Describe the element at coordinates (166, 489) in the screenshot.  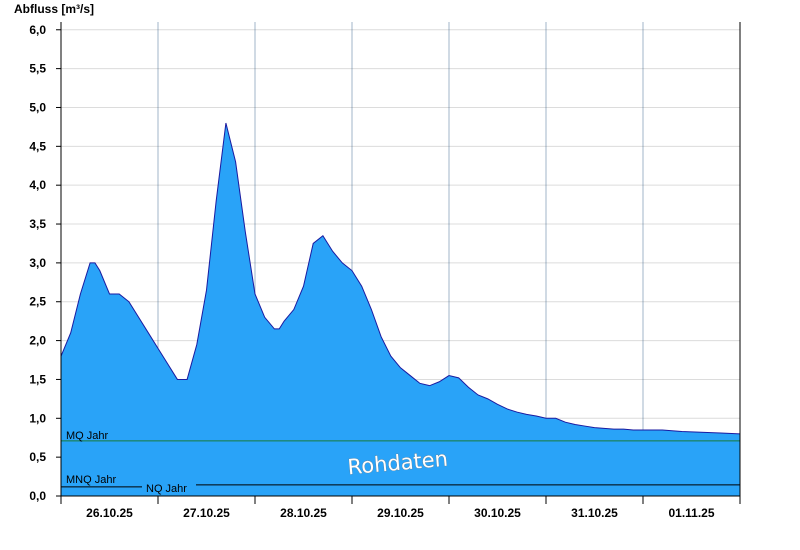
I see `ref-label-nq: NQ Jahr` at that location.